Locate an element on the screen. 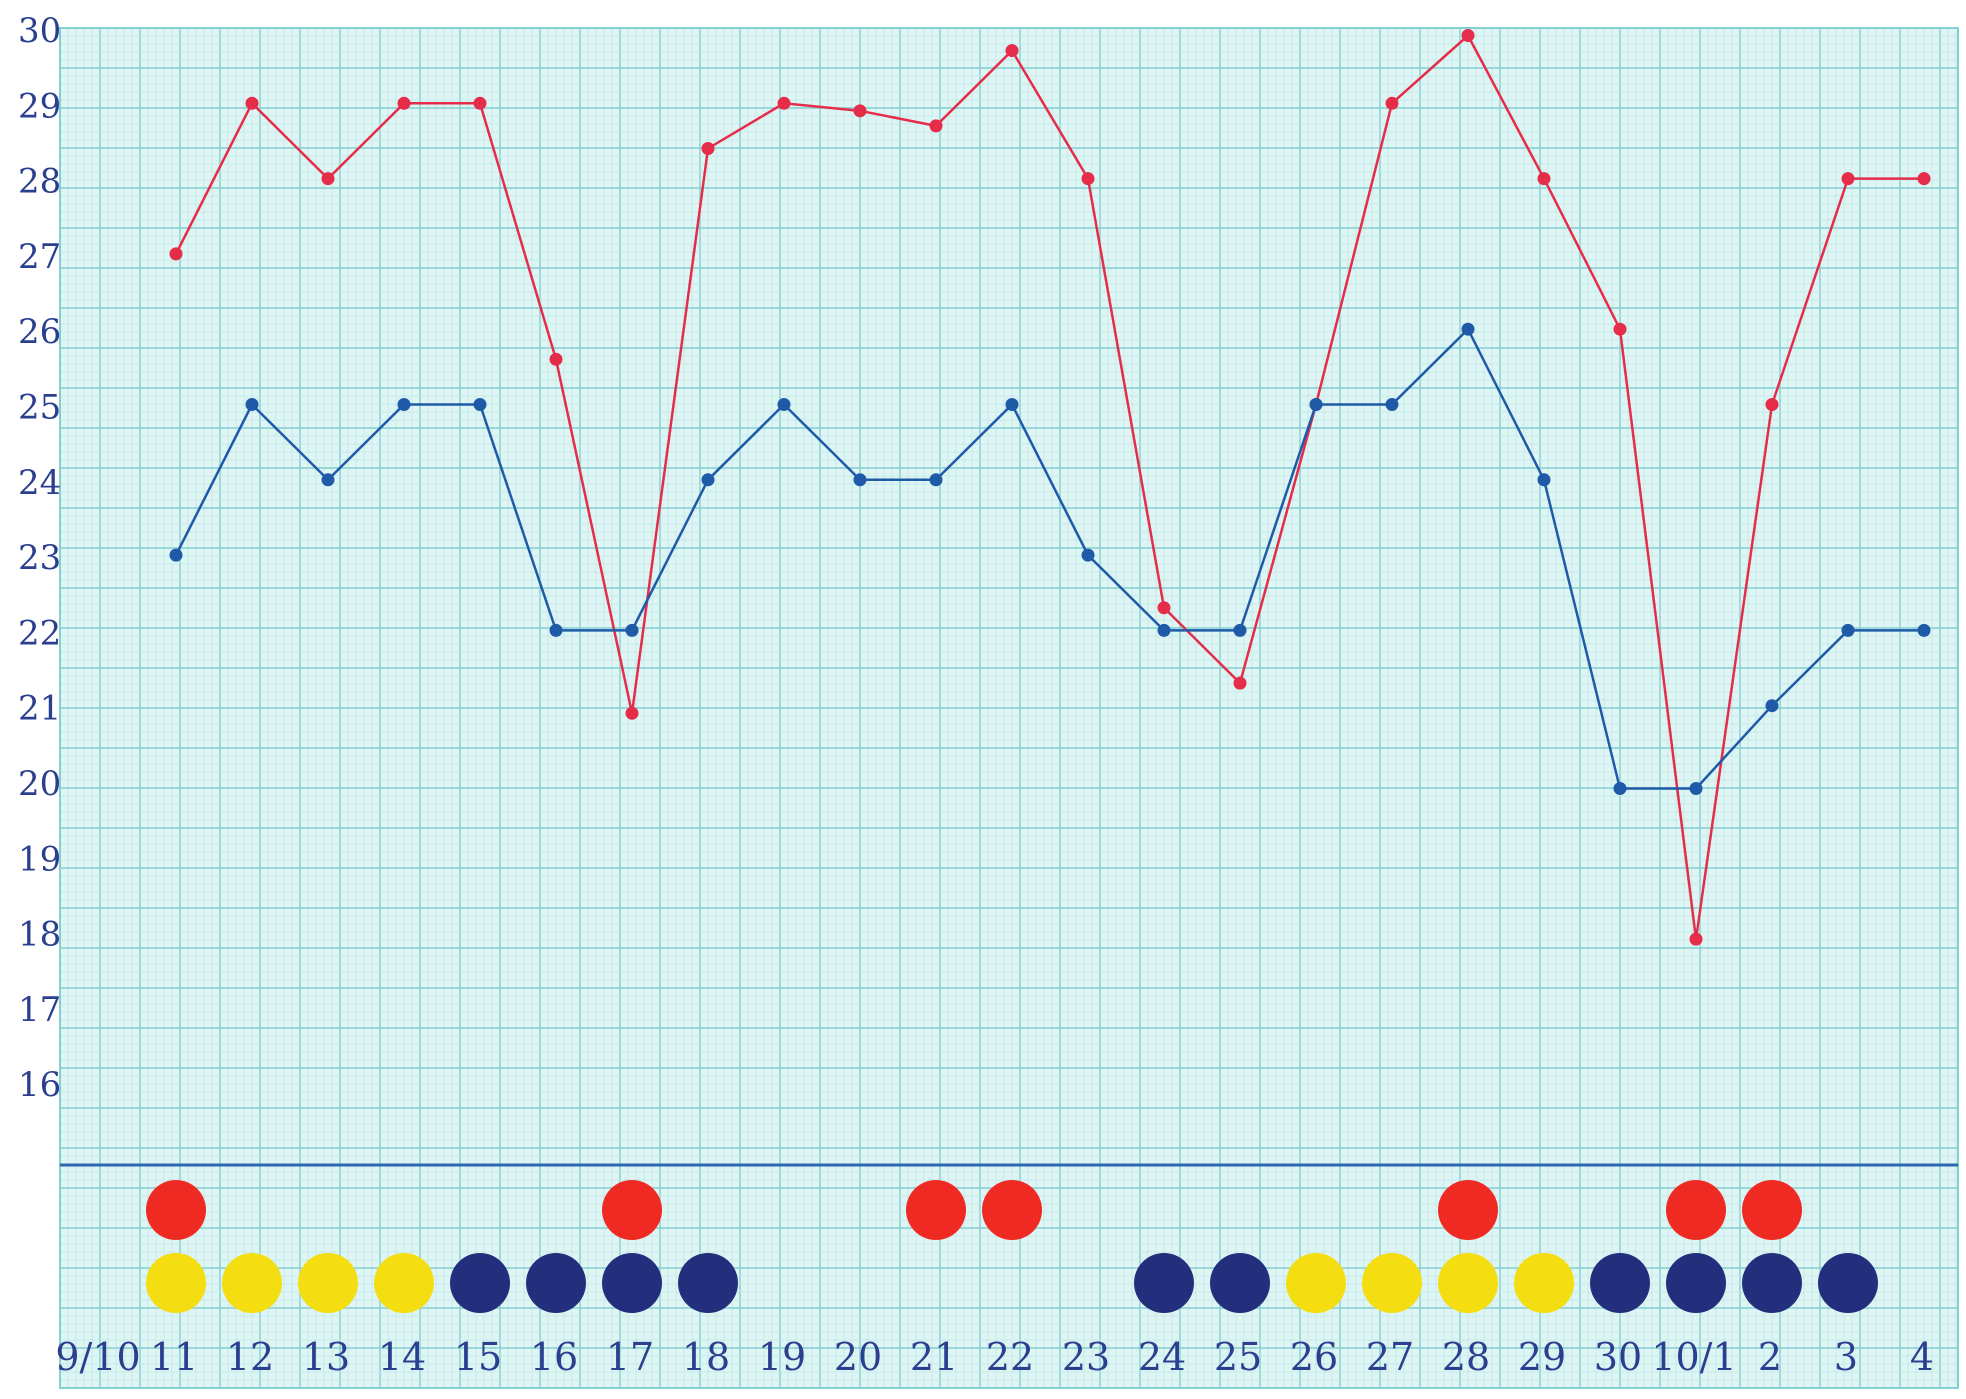 The height and width of the screenshot is (1399, 1966). y-tick-label: 19 is located at coordinates (39, 859).